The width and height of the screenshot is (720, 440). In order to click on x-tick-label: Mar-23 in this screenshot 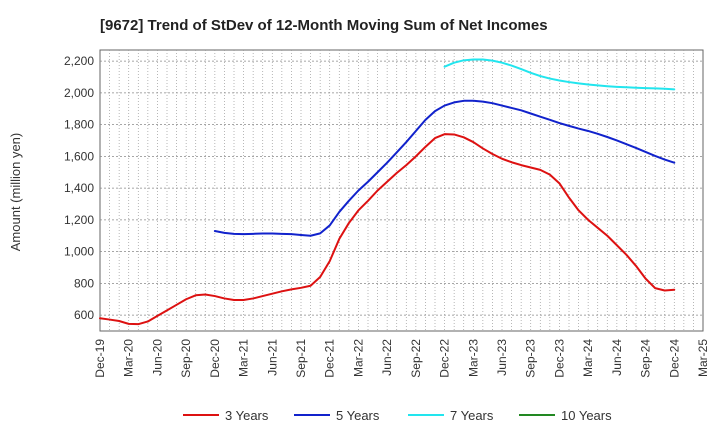, I will do `click(473, 358)`.